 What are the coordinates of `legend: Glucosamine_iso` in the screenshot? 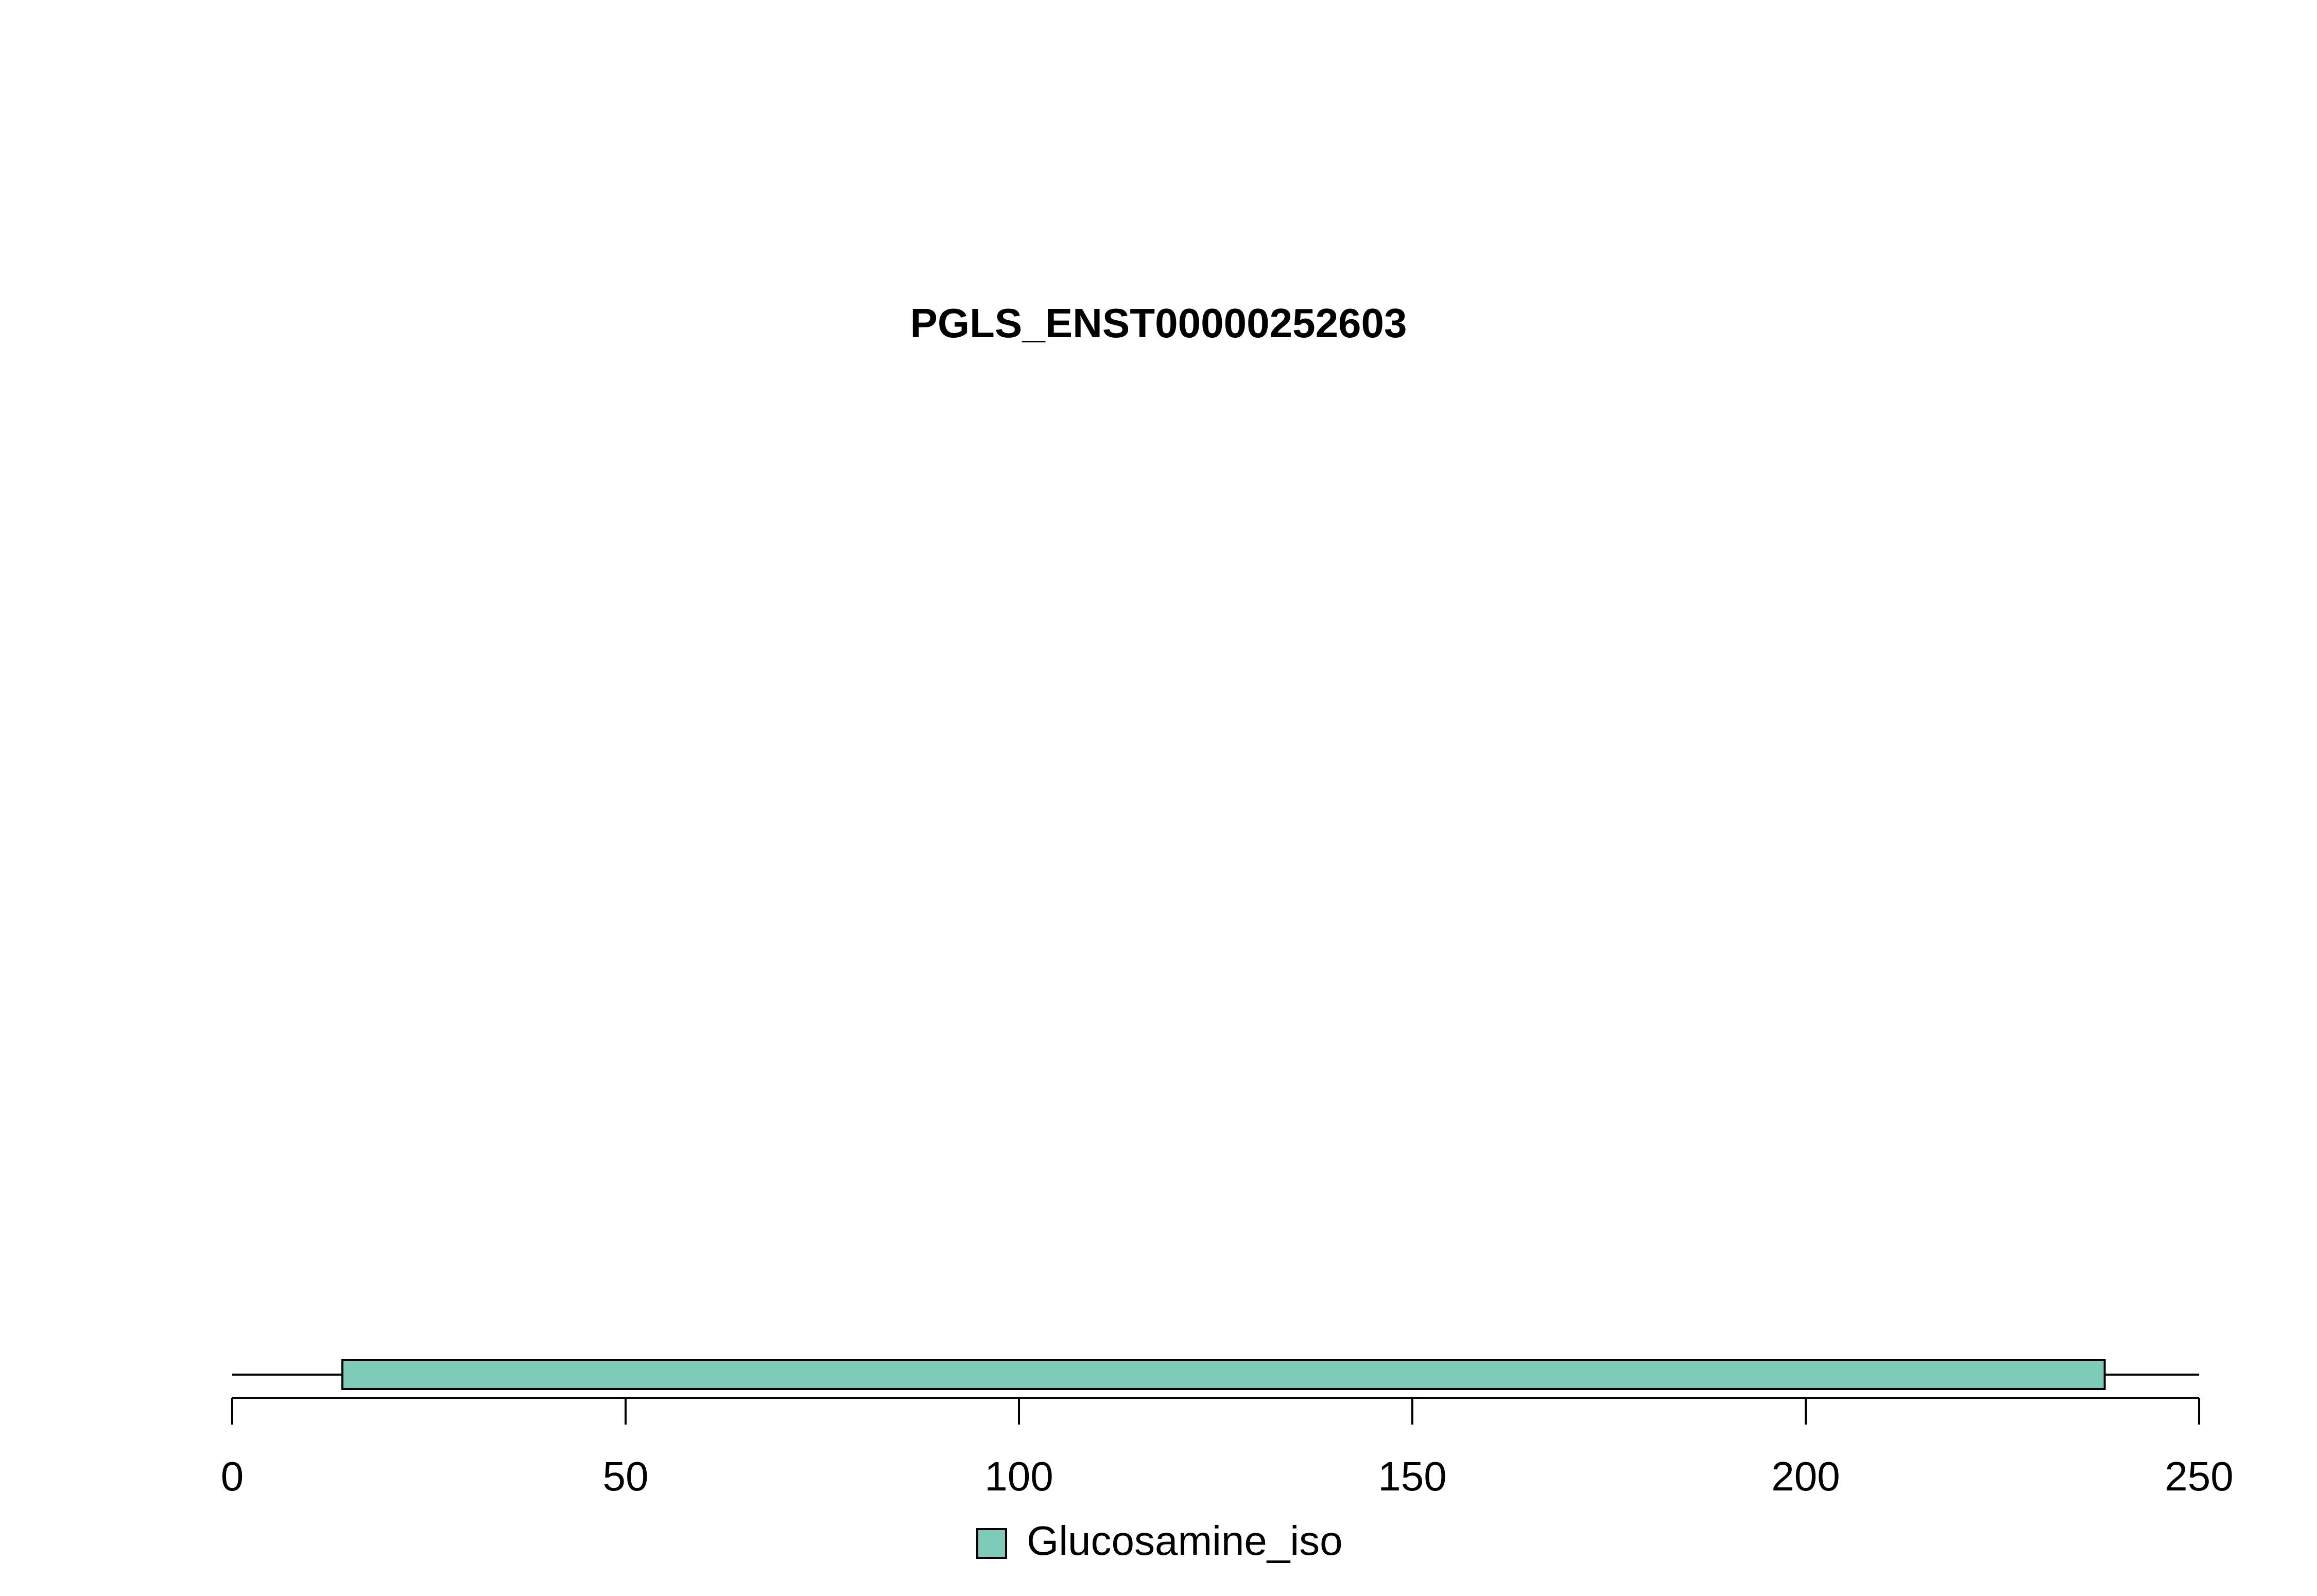 It's located at (1159, 1541).